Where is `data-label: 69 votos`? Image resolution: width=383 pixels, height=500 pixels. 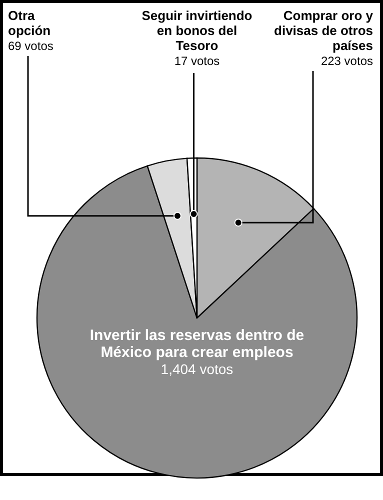 data-label: 69 votos is located at coordinates (31, 46).